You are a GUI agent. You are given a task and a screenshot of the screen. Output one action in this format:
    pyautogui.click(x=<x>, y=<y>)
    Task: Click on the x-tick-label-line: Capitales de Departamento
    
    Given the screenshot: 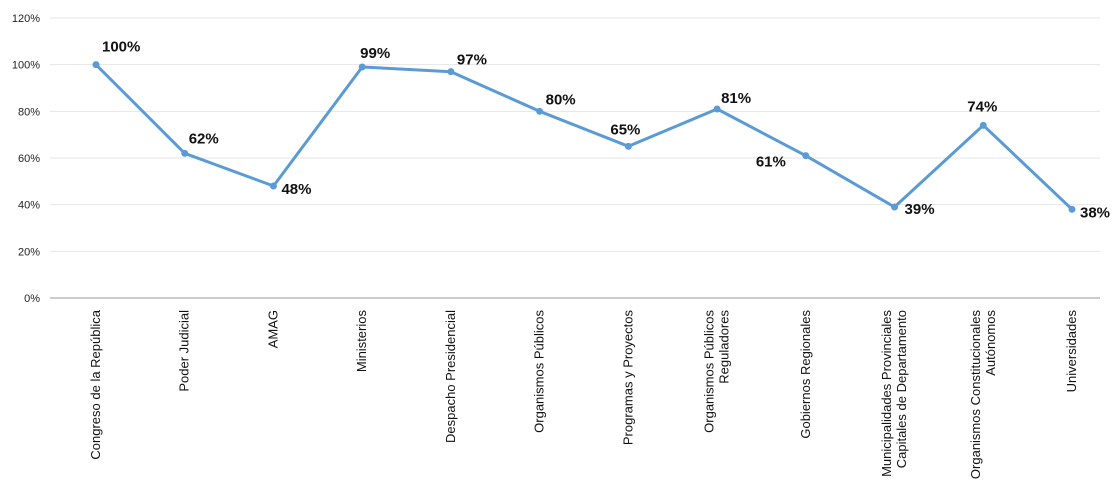 What is the action you would take?
    pyautogui.click(x=901, y=389)
    